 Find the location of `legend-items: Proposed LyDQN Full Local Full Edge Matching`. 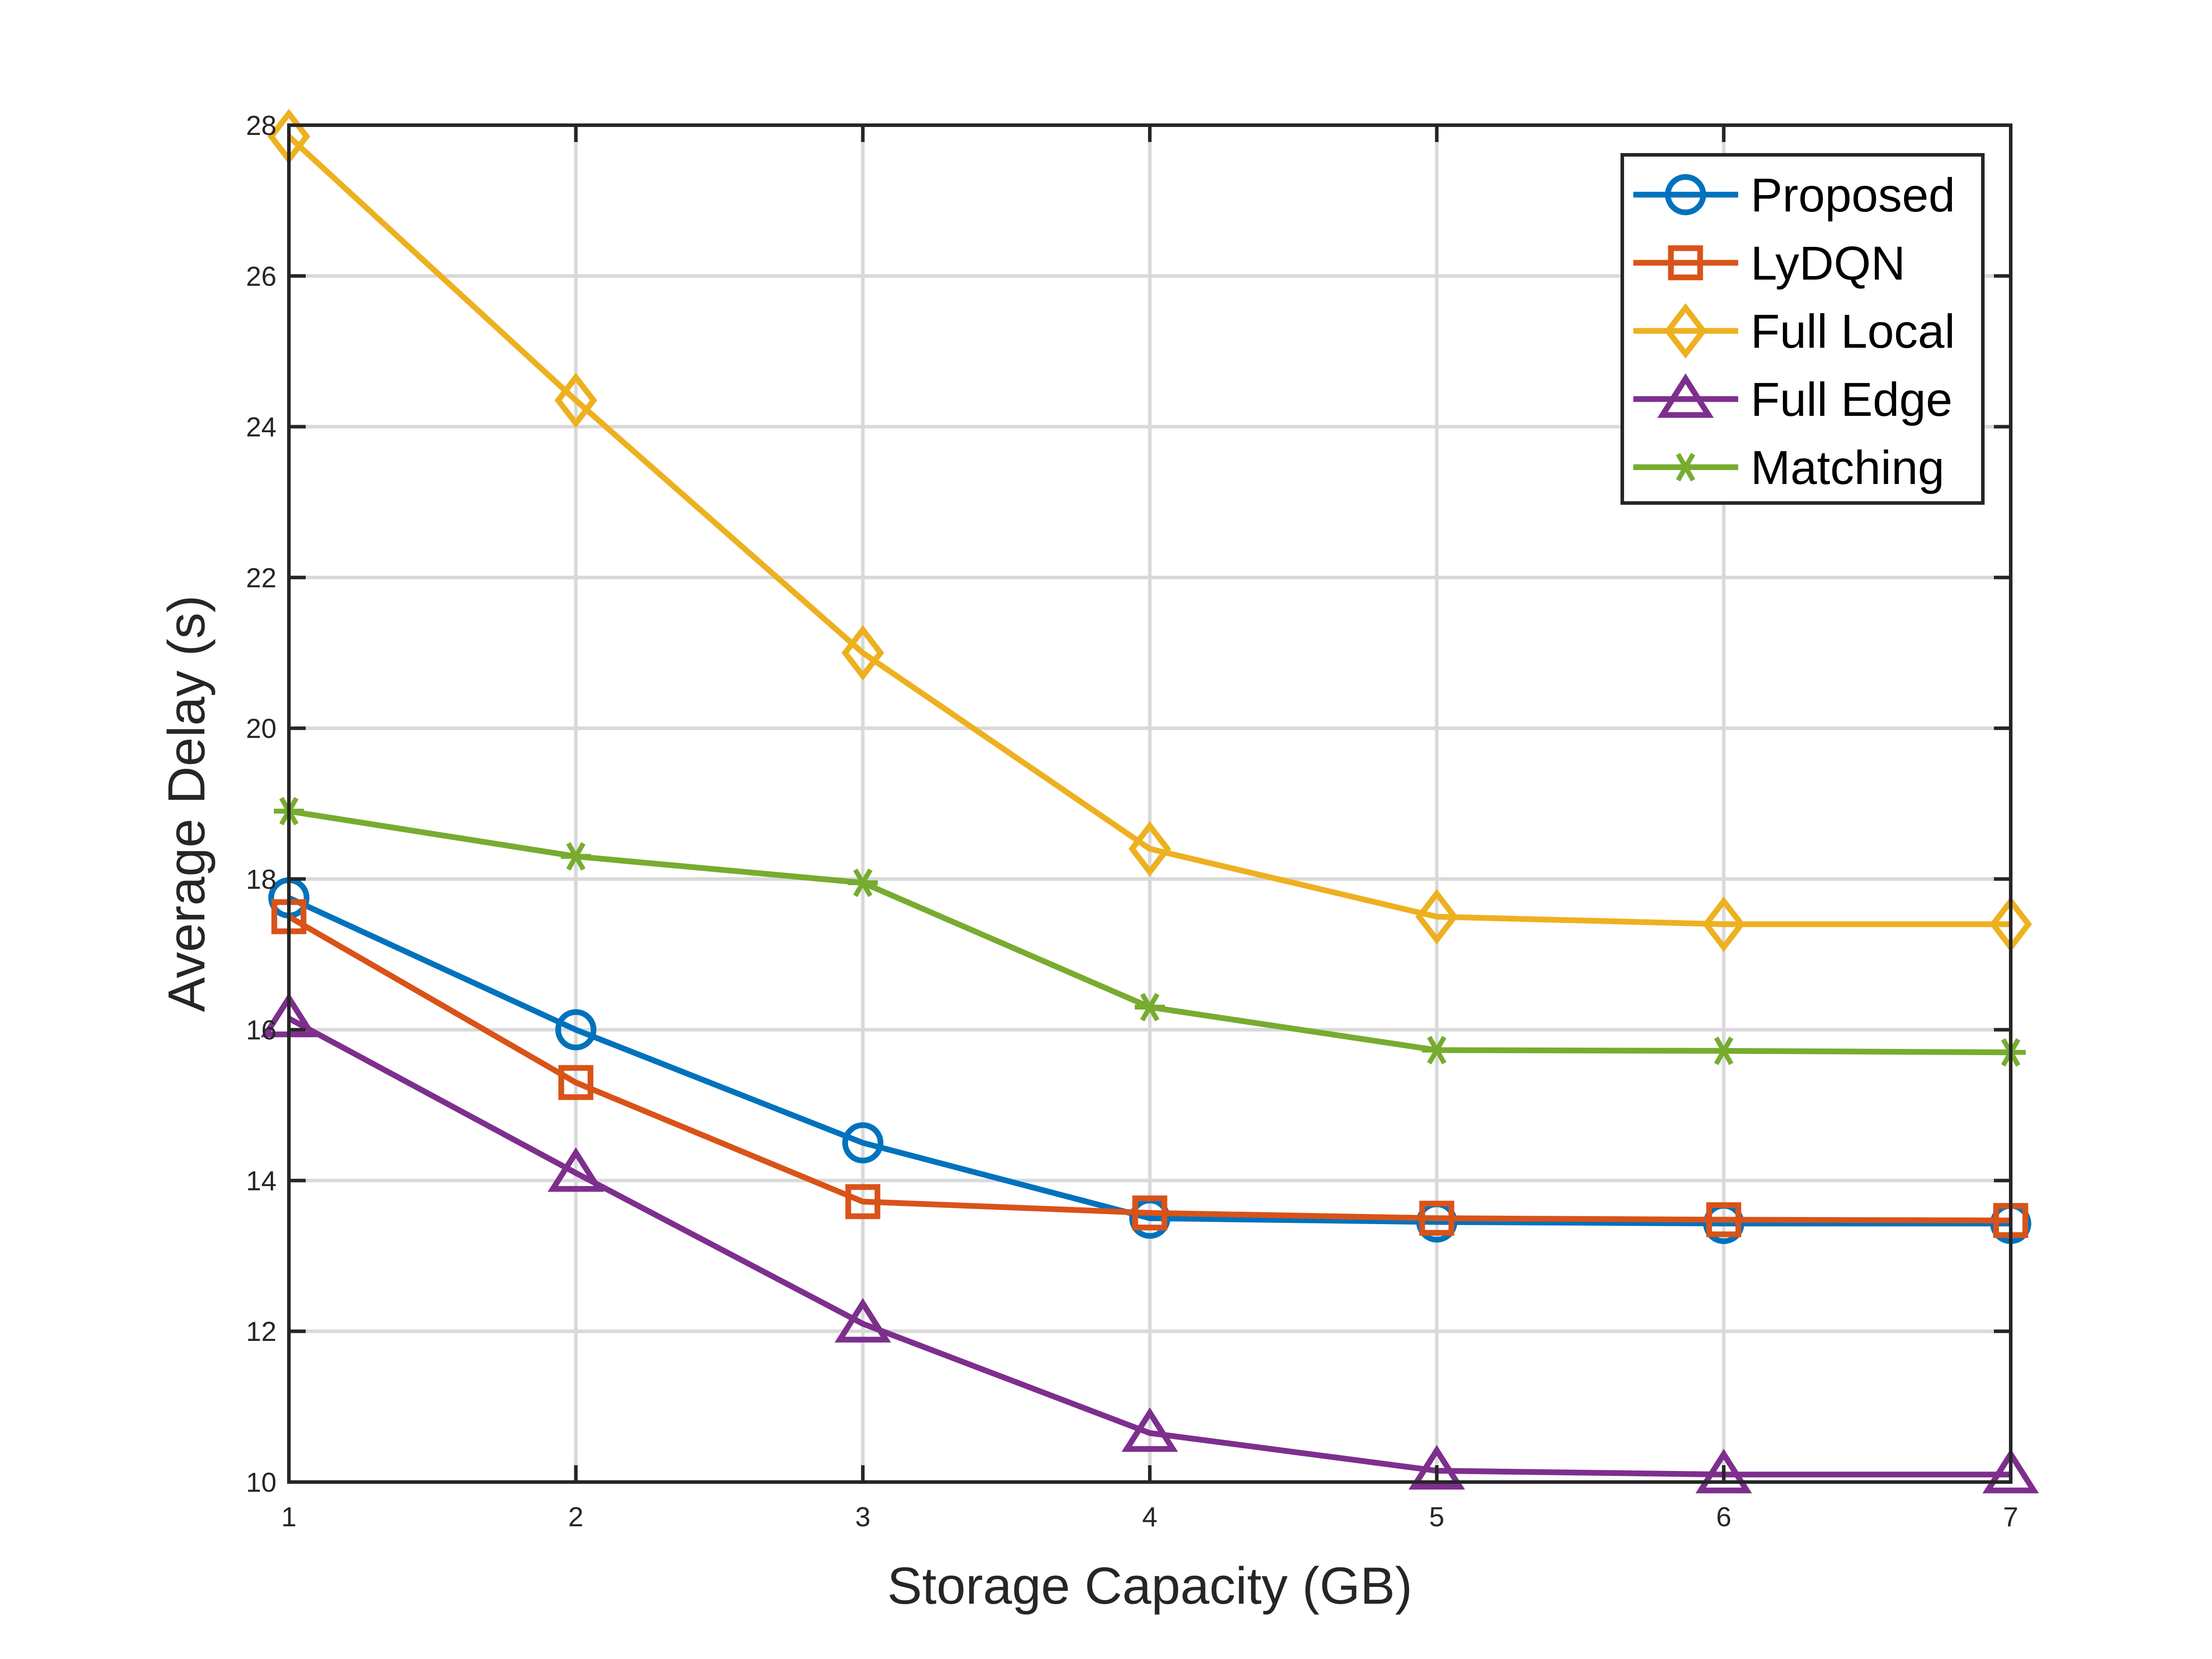

legend-items: Proposed LyDQN Full Local Full Edge Matching is located at coordinates (1794, 331).